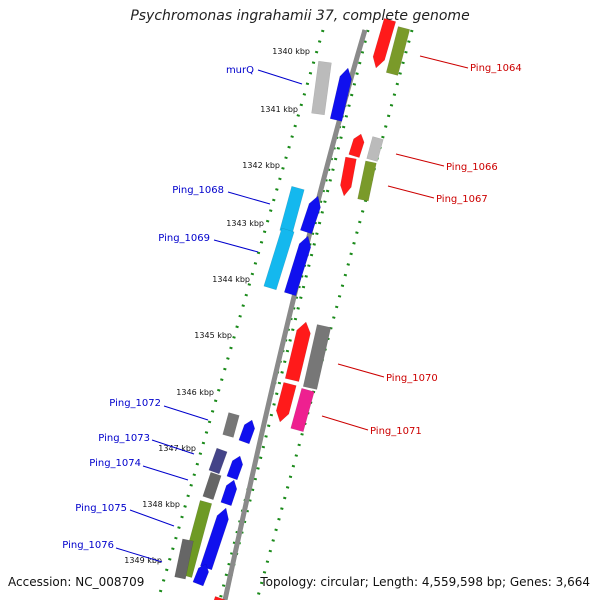  Describe the element at coordinates (297, 351) in the screenshot. I see `gene-feature-ping-1070-a` at that location.